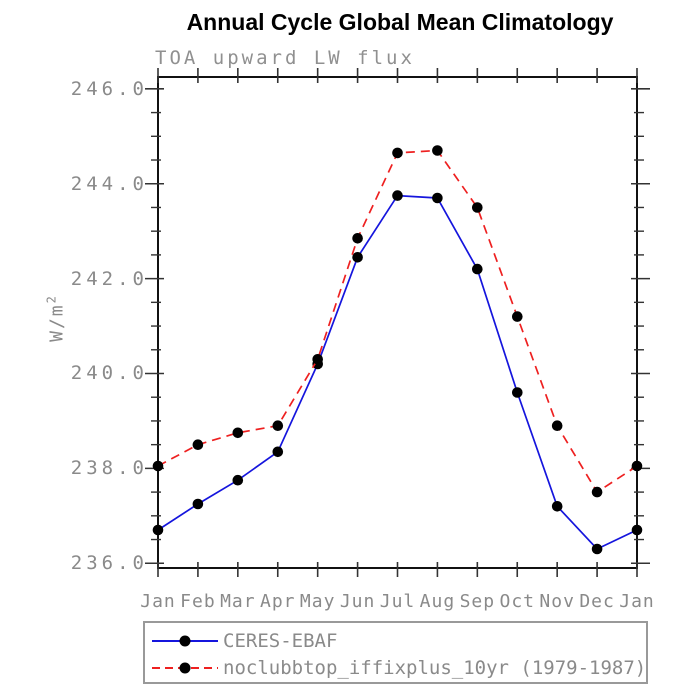  Describe the element at coordinates (109, 183) in the screenshot. I see `y-tick-label: 244.0` at that location.